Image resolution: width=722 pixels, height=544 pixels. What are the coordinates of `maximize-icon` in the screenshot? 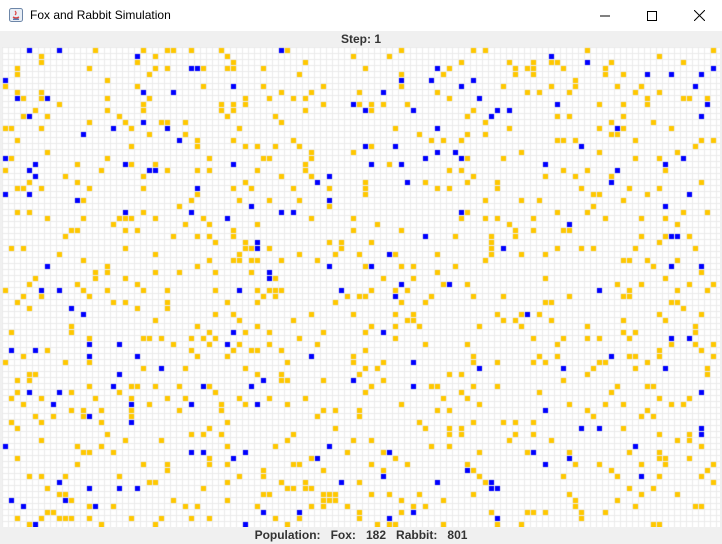 It's located at (652, 15).